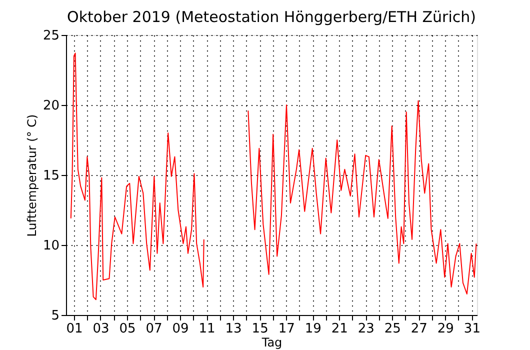 The width and height of the screenshot is (530, 350). What do you see at coordinates (313, 329) in the screenshot?
I see `x-tick-label: 19` at bounding box center [313, 329].